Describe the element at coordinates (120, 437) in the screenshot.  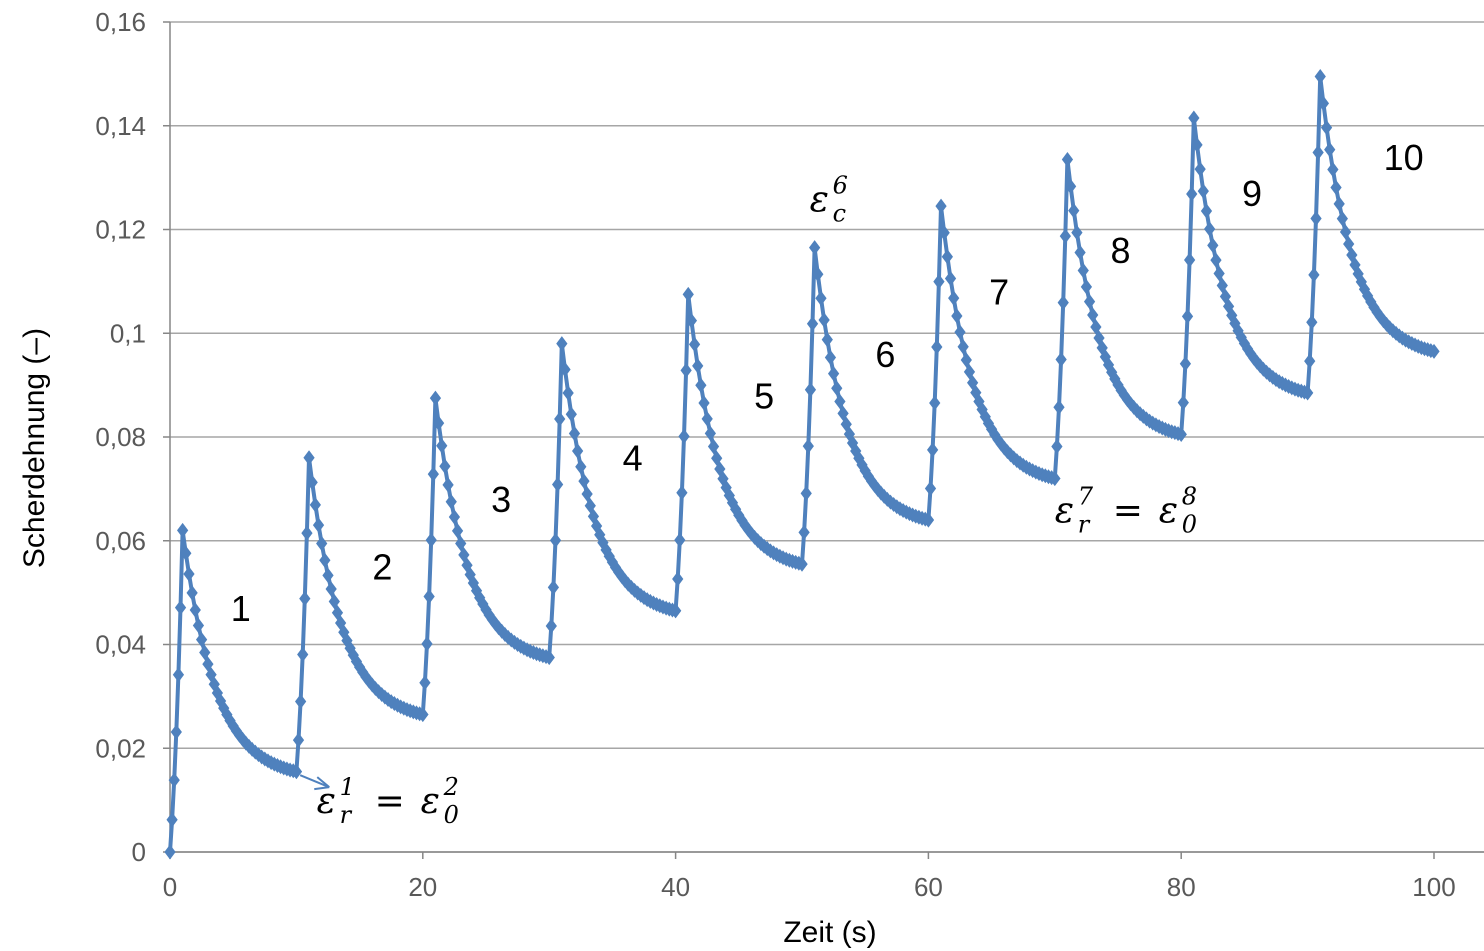
I see `y-tick-label: 0,08` at that location.